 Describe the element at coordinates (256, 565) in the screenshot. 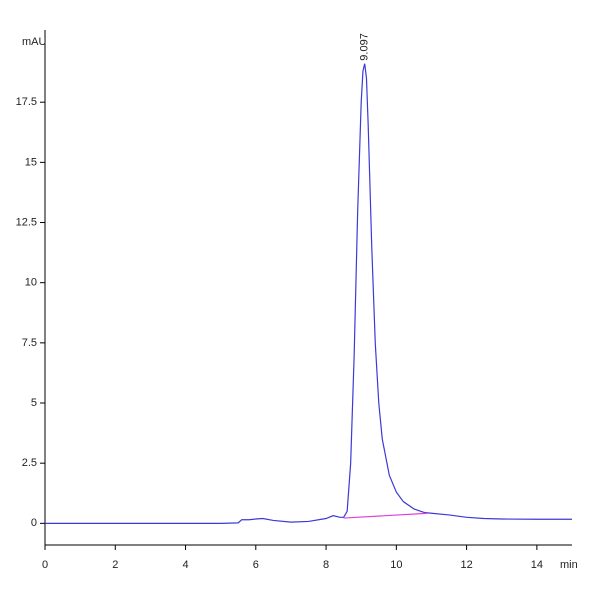

I see `x-tick-label: 6` at that location.